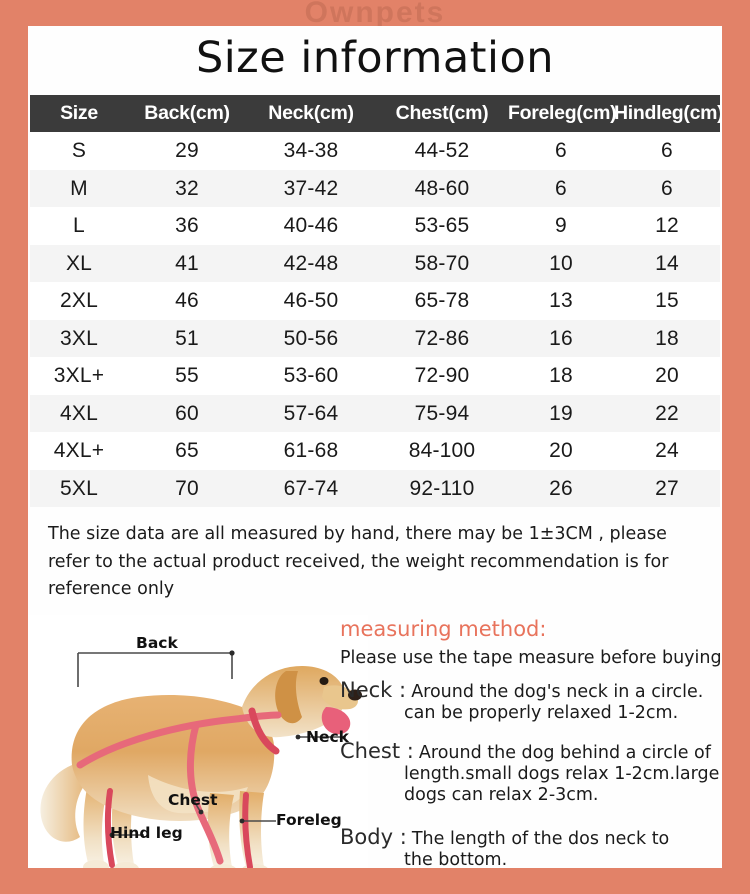 The image size is (750, 894). What do you see at coordinates (179, 740) in the screenshot?
I see `tape-back` at bounding box center [179, 740].